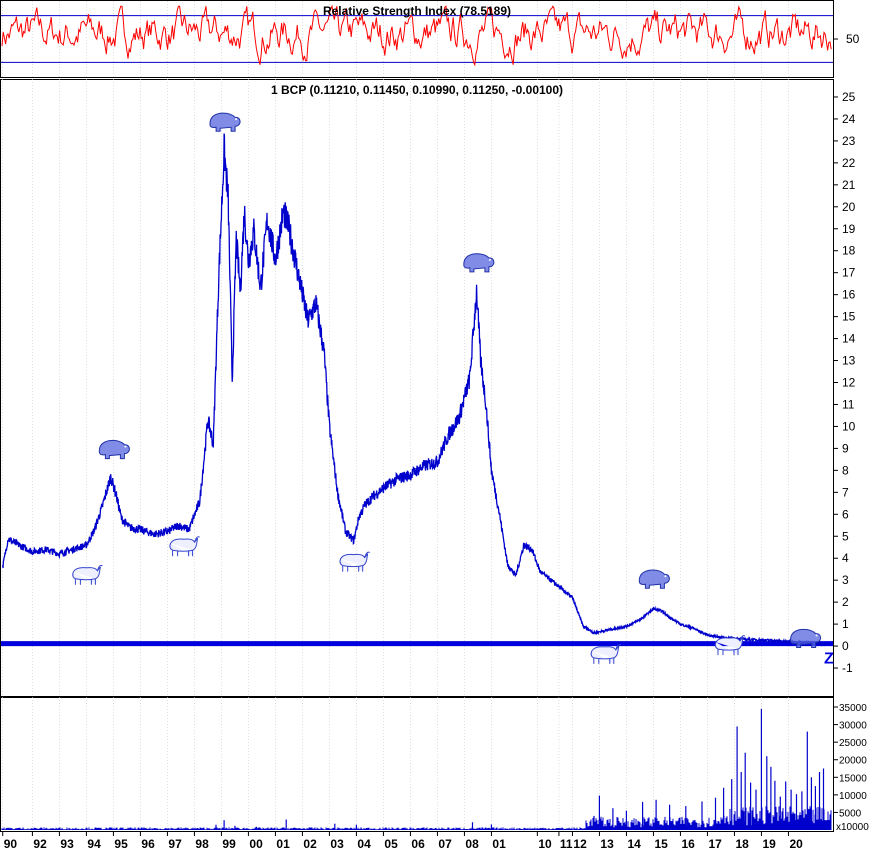 The width and height of the screenshot is (880, 850). Describe the element at coordinates (416, 35) in the screenshot. I see `rsi-line` at that location.